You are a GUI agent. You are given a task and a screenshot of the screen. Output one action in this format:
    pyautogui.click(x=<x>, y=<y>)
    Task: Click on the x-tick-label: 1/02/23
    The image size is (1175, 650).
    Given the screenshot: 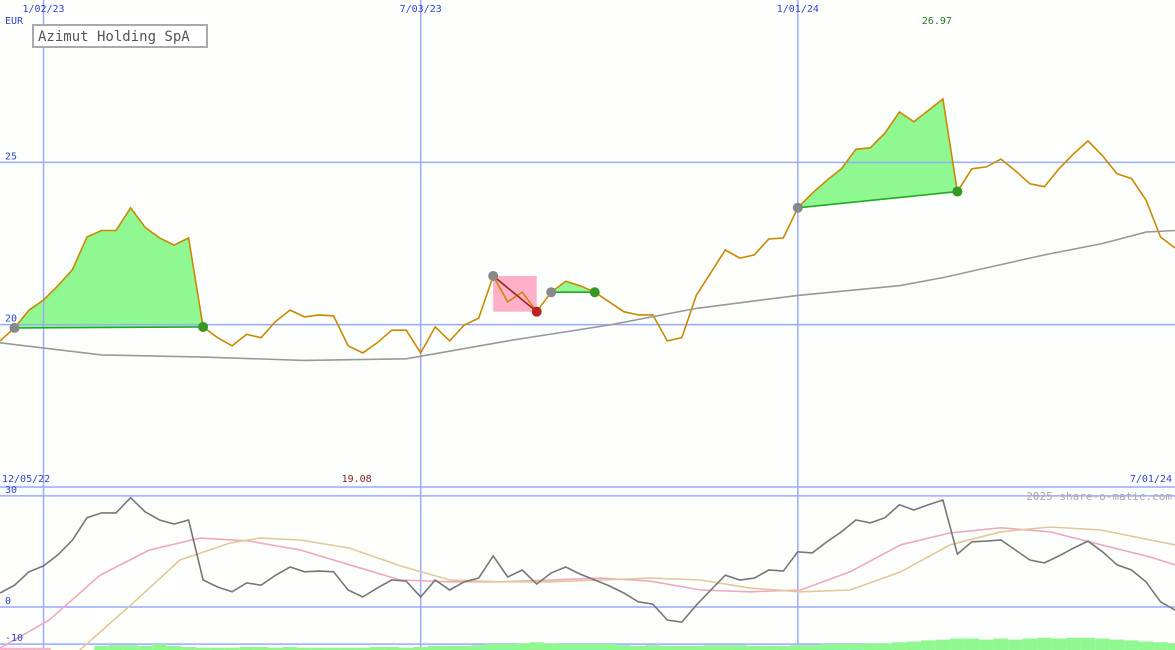 What is the action you would take?
    pyautogui.click(x=43, y=9)
    